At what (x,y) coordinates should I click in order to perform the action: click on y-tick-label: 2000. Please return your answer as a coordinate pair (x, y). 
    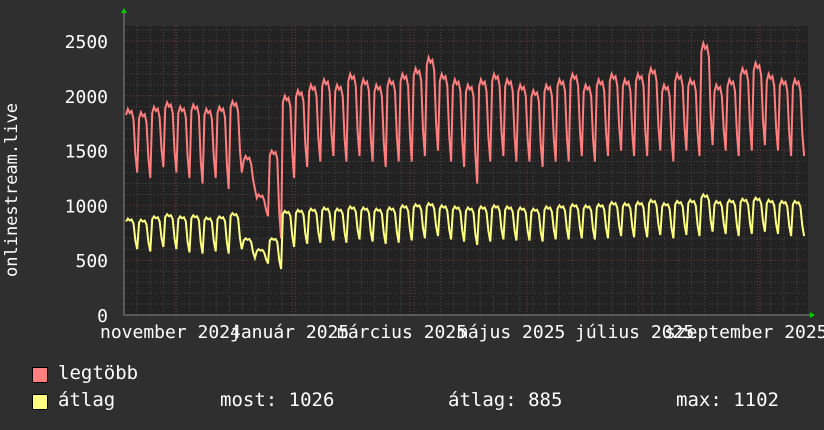
    Looking at the image, I should click on (86, 97).